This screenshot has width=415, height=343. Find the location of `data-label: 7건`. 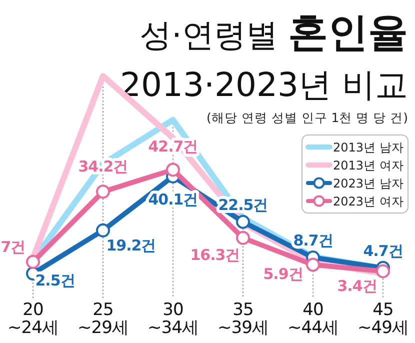

data-label: 7건 is located at coordinates (13, 247).